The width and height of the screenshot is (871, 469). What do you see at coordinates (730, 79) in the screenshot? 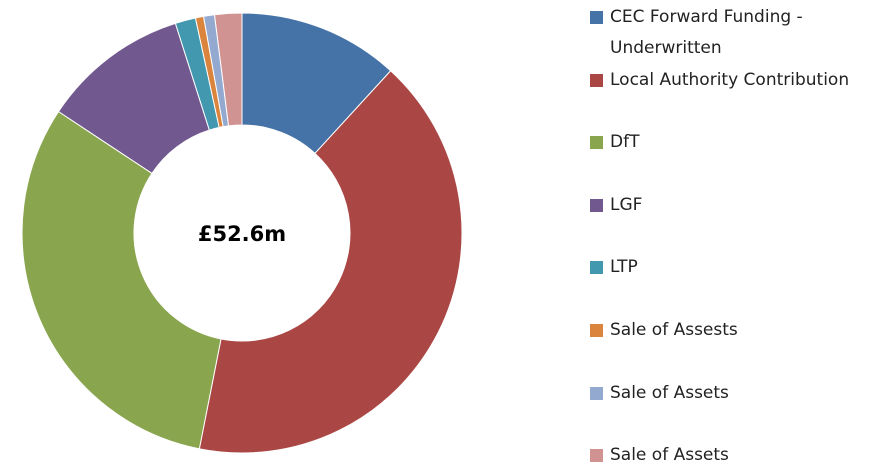
I see `legend-label: Local Authority Contribution` at bounding box center [730, 79].